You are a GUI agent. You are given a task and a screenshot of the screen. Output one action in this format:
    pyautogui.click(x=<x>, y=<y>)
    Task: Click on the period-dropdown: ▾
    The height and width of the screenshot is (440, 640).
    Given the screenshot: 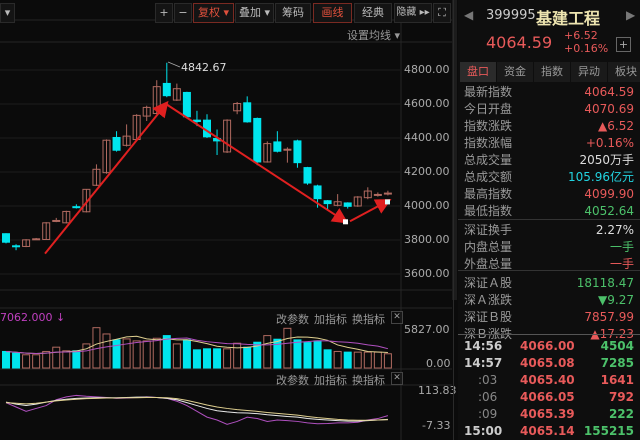 What is the action you would take?
    pyautogui.click(x=7, y=13)
    